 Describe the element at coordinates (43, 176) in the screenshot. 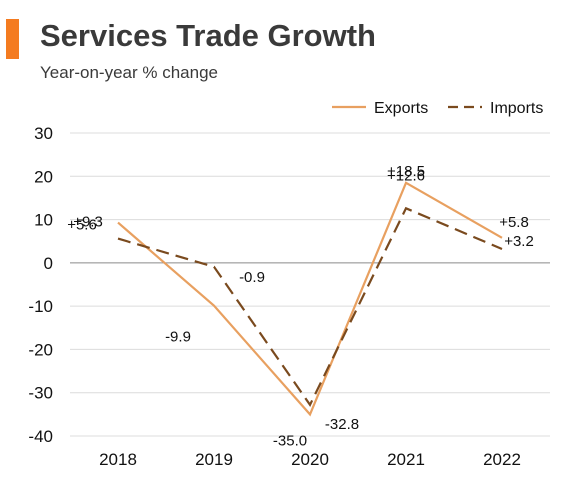

I see `y-tick-label: 20` at that location.